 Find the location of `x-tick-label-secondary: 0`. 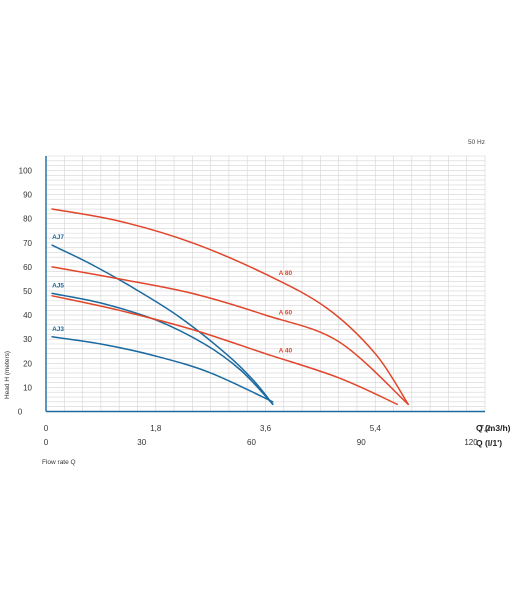

x-tick-label-secondary: 0 is located at coordinates (46, 442).